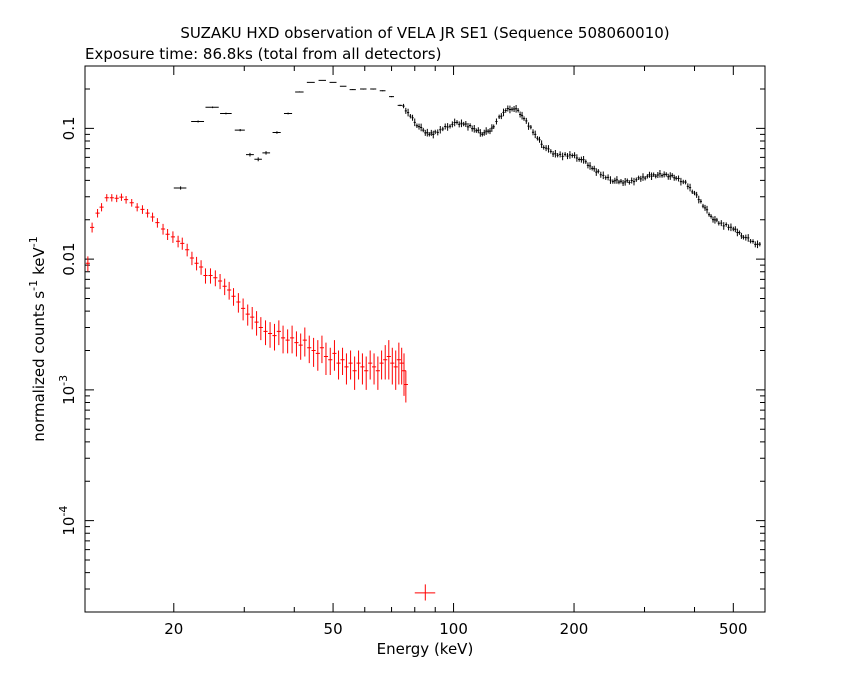 This screenshot has height=680, width=850. I want to click on y-axis-label: normalized counts s-1keV-1, so click(37, 338).